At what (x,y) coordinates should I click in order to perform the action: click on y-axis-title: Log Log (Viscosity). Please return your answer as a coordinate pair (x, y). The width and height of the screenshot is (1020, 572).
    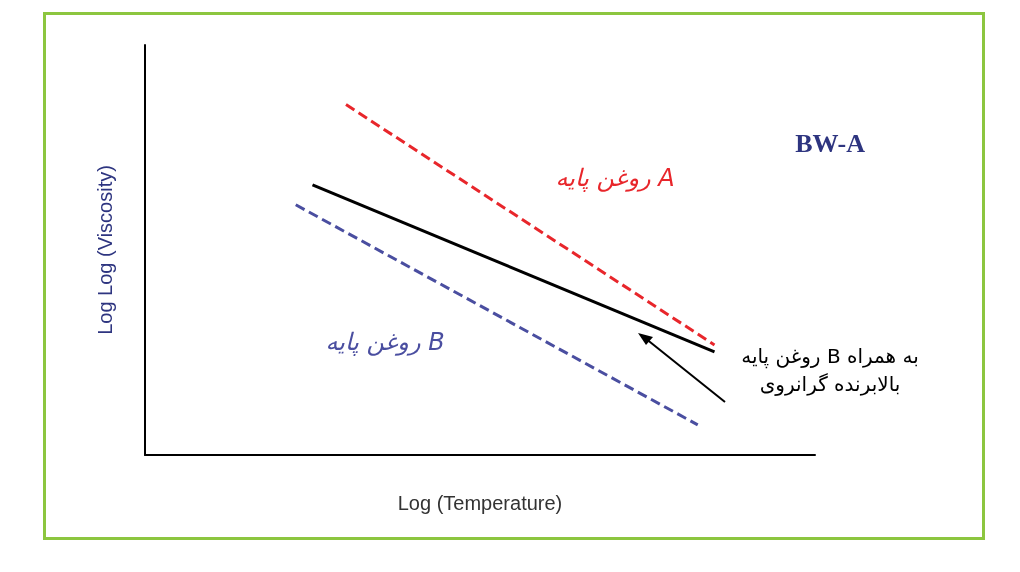
    Looking at the image, I should click on (105, 250).